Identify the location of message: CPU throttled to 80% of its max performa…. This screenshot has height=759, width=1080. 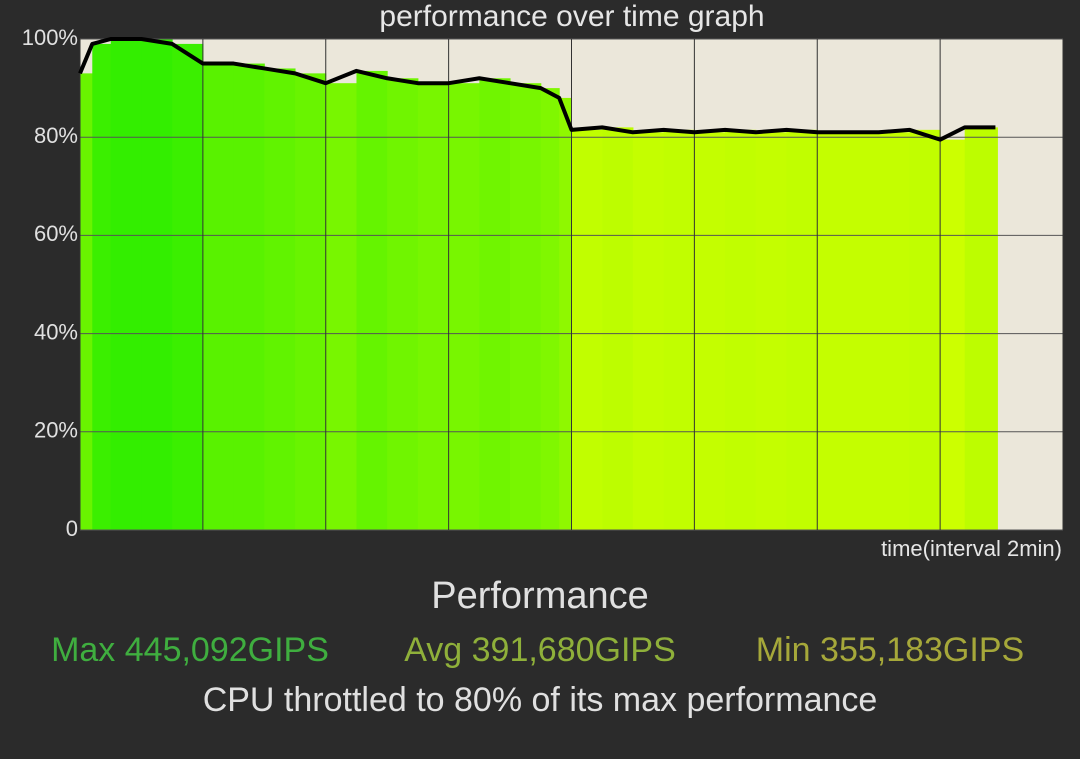
(540, 700).